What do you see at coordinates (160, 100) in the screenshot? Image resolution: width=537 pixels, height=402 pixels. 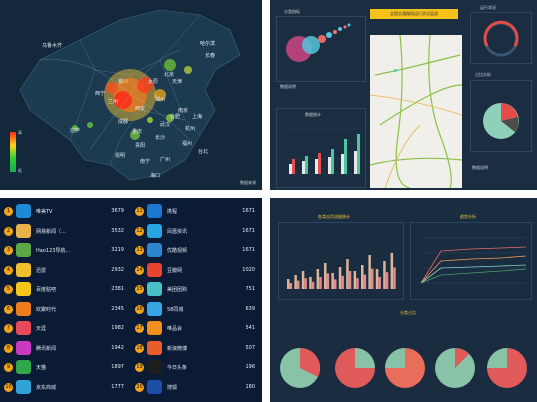 I see `city-label: 郑州` at bounding box center [160, 100].